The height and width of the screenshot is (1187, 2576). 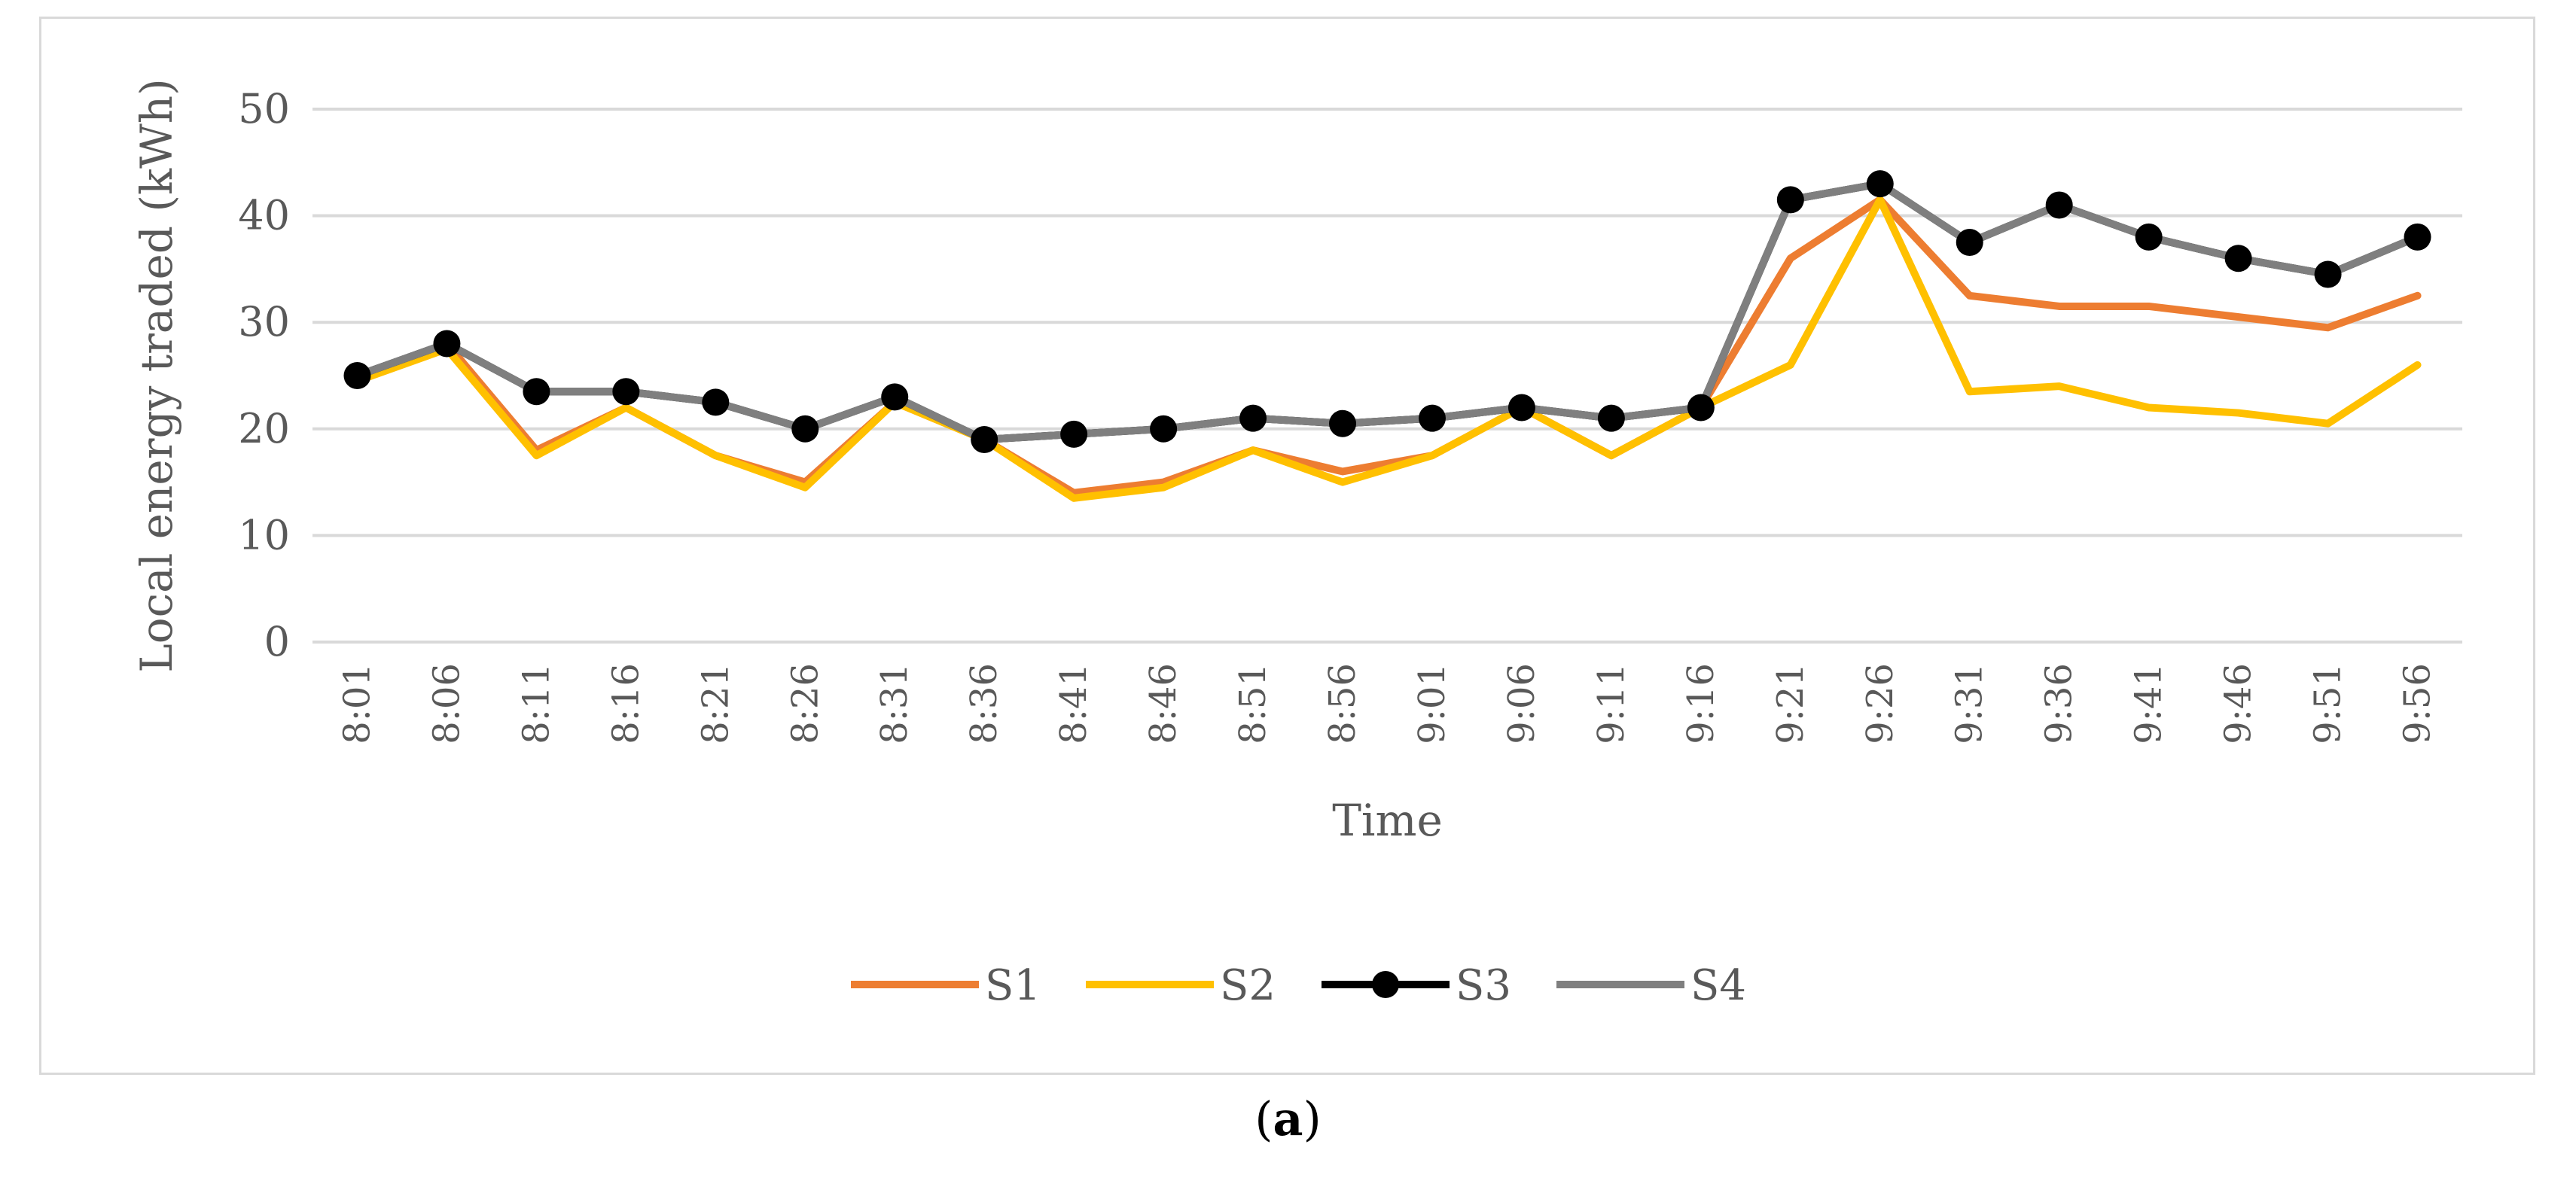 I want to click on x-tick-label: 8:41, so click(x=1074, y=703).